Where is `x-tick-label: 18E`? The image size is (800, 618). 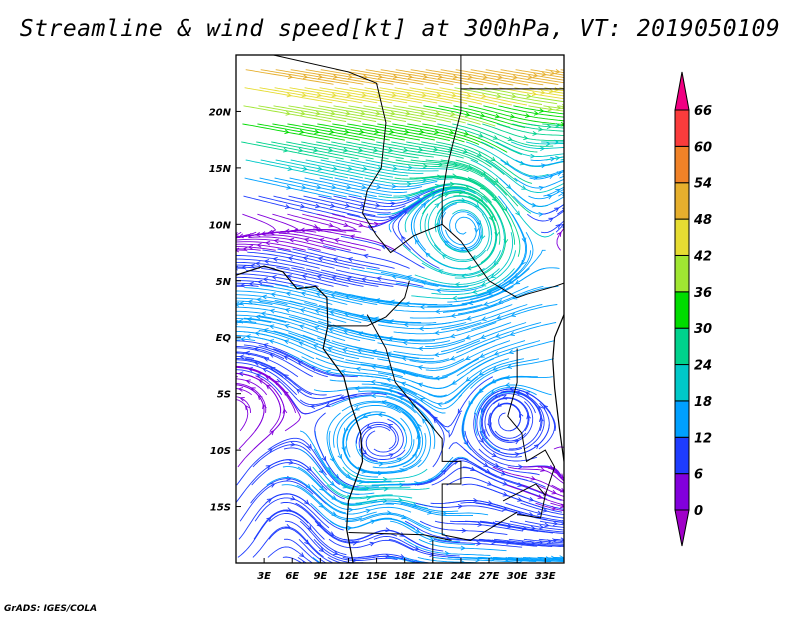 x-tick-label: 18E is located at coordinates (404, 576).